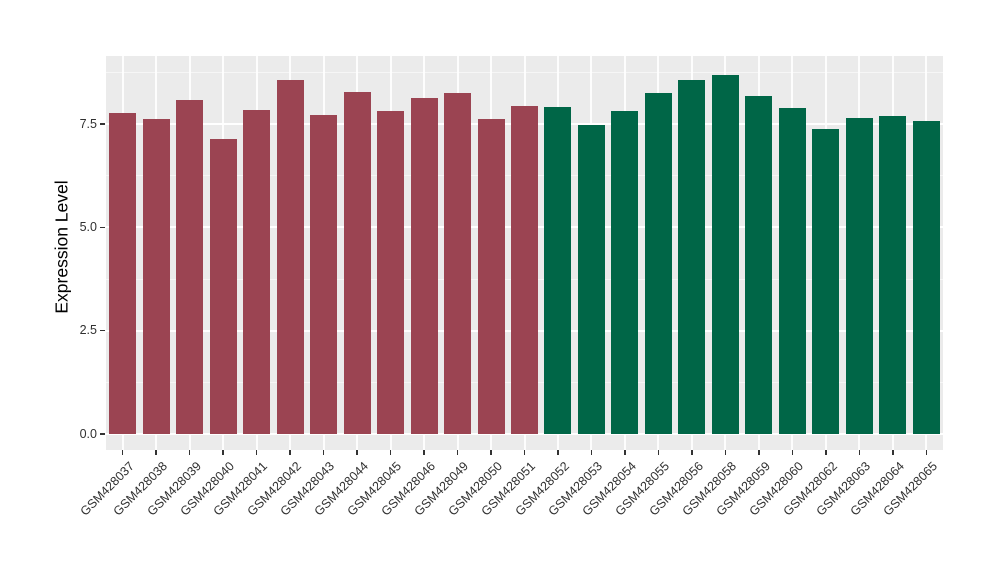 This screenshot has width=1000, height=580. I want to click on y-tick-label: 0.0, so click(88, 433).